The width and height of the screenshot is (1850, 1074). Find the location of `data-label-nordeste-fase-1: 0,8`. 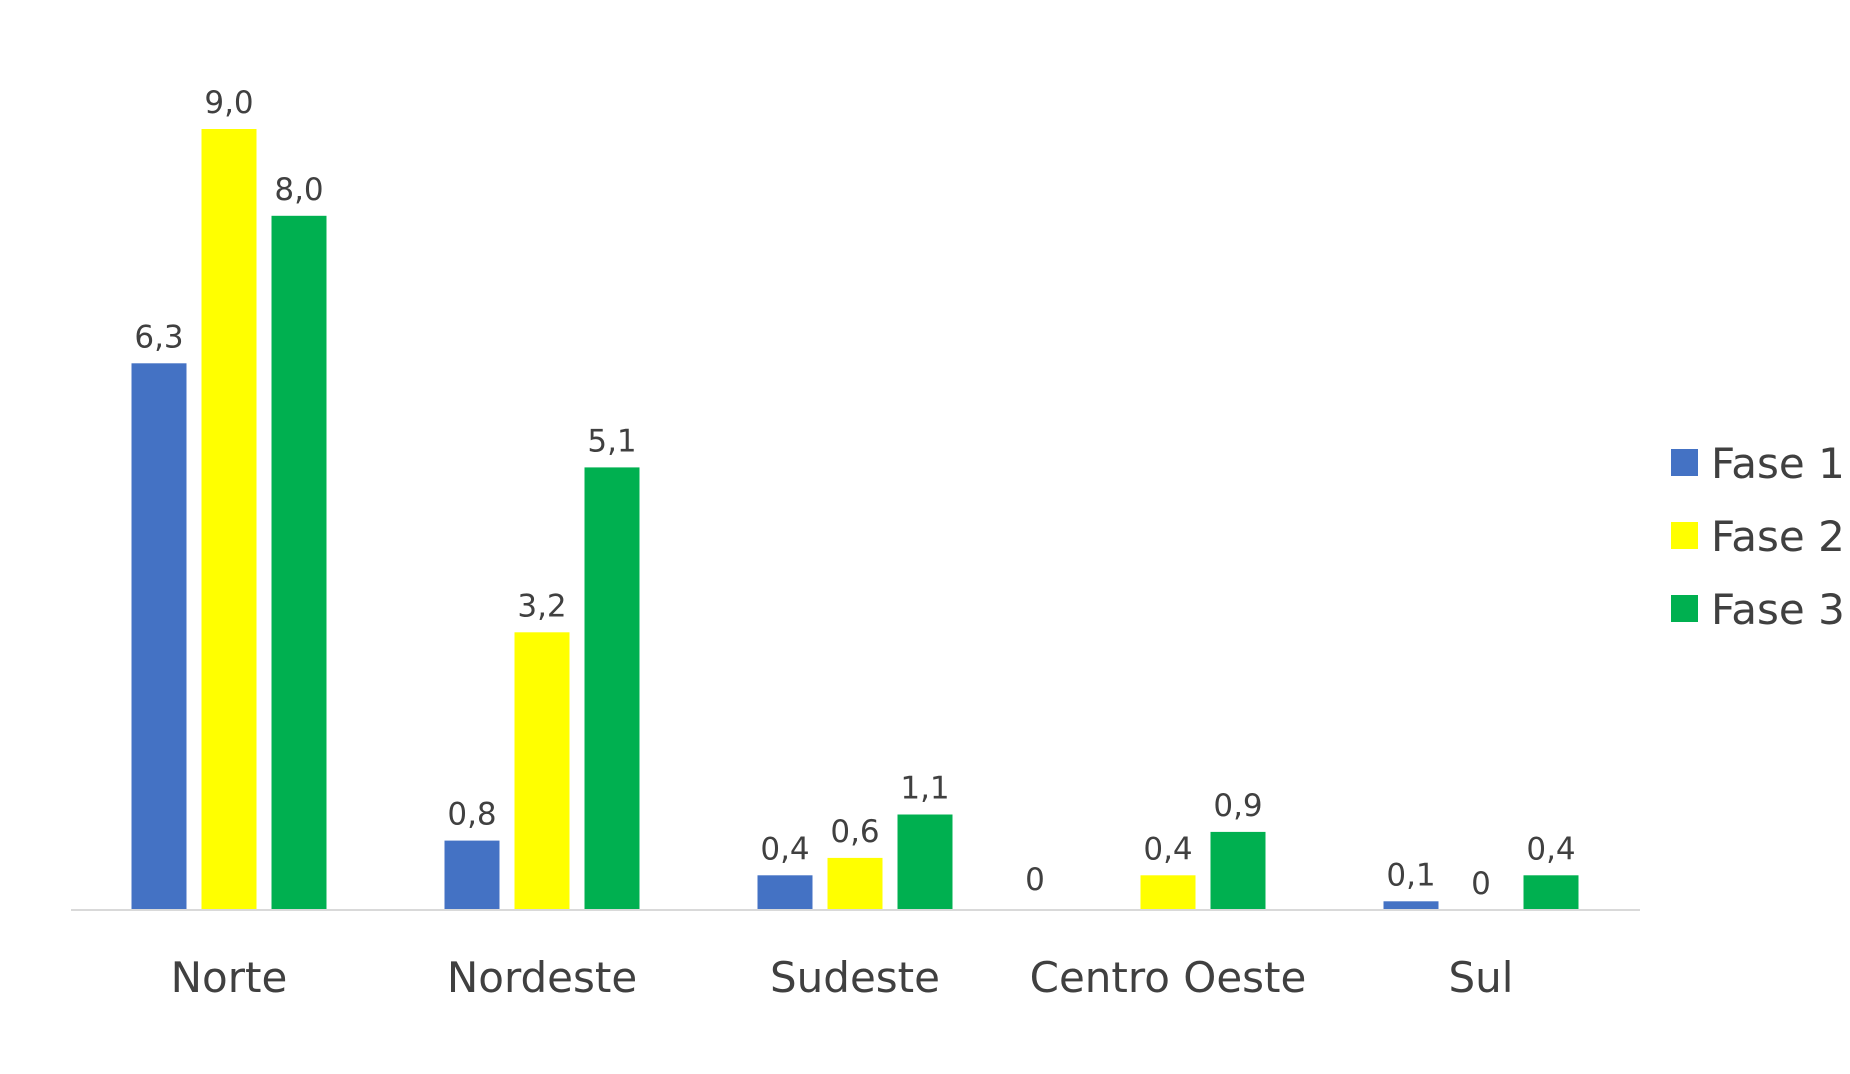

data-label-nordeste-fase-1: 0,8 is located at coordinates (471, 815).